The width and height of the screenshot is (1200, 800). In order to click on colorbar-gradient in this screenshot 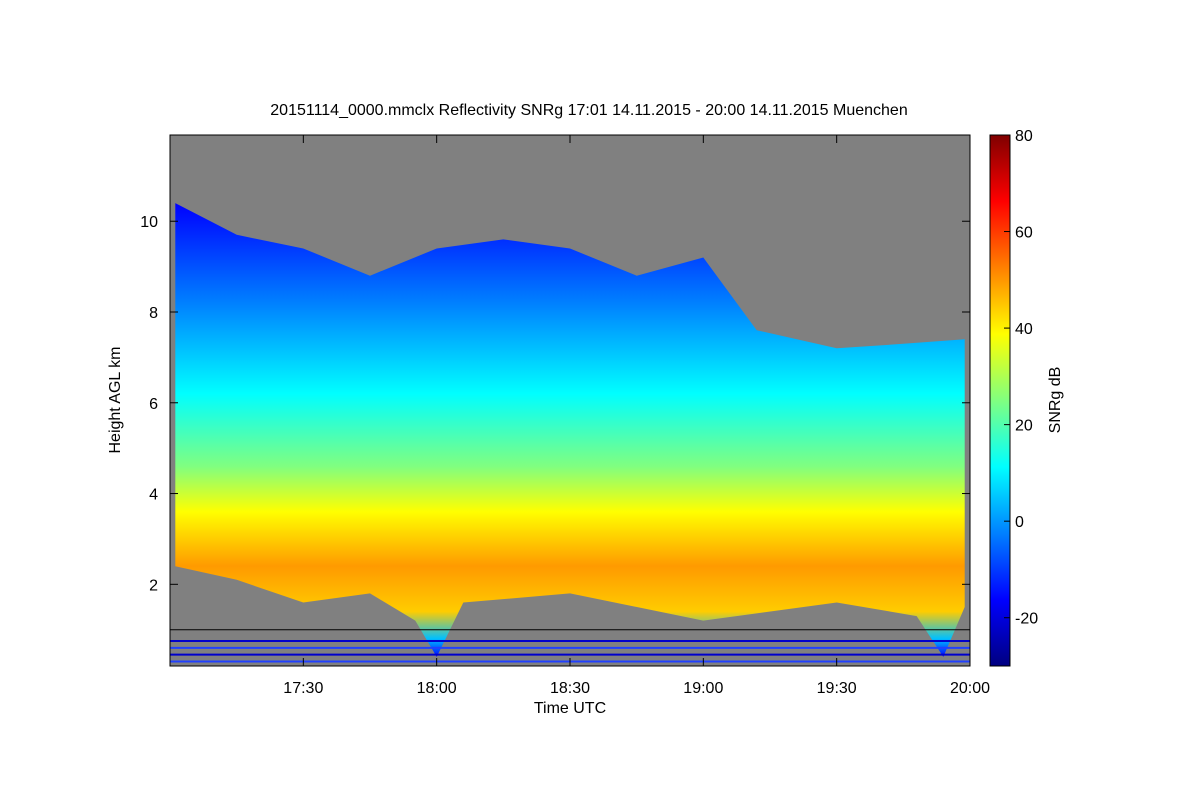, I will do `click(1000, 400)`.